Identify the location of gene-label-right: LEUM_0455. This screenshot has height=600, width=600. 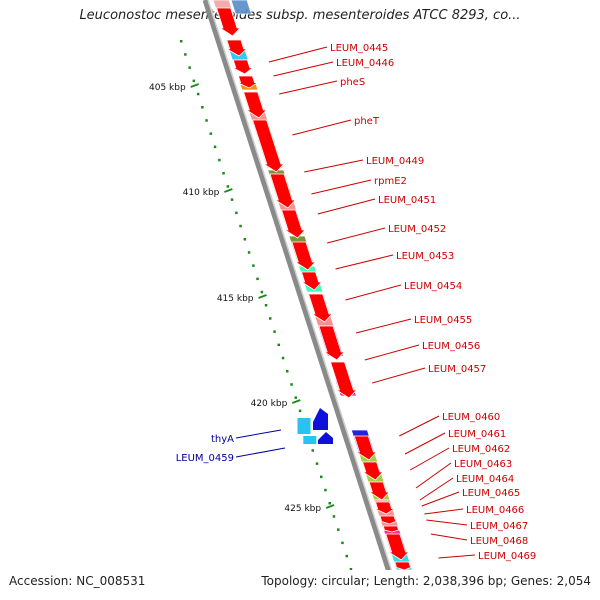
(443, 320).